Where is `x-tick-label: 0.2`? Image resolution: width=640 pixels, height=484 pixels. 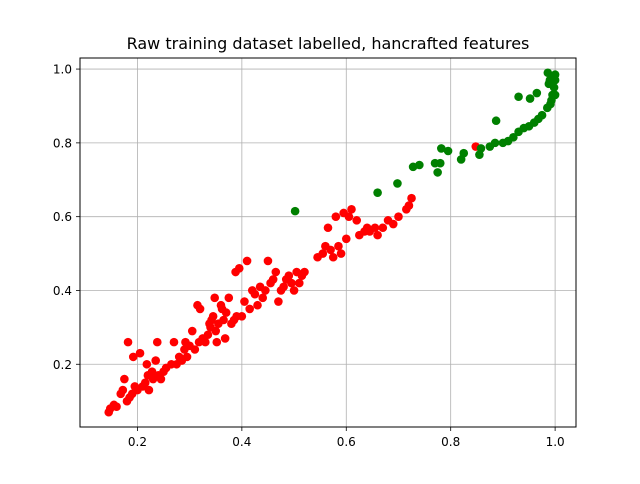
x-tick-label: 0.2 is located at coordinates (137, 442).